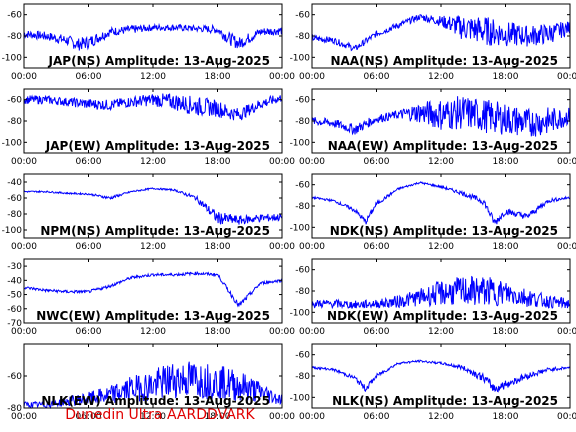  What do you see at coordinates (14, 215) in the screenshot?
I see `y-tick-label-4-2: -80` at bounding box center [14, 215].